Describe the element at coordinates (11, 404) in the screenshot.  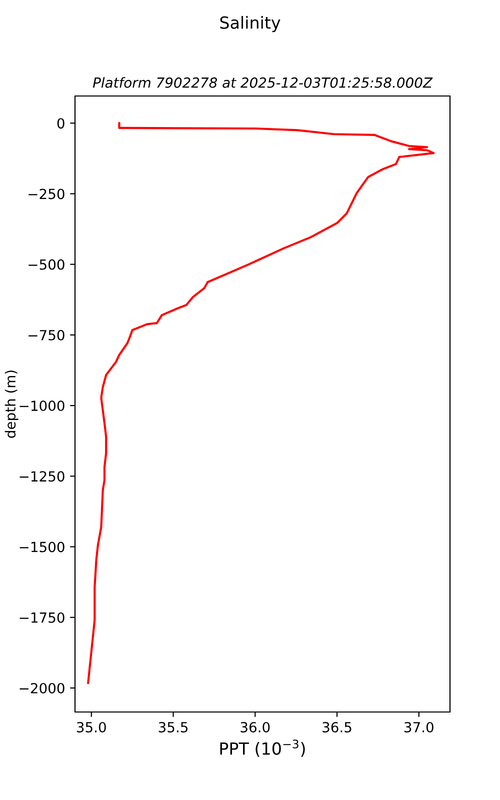
I see `y-axis-title: depth (m)` at that location.